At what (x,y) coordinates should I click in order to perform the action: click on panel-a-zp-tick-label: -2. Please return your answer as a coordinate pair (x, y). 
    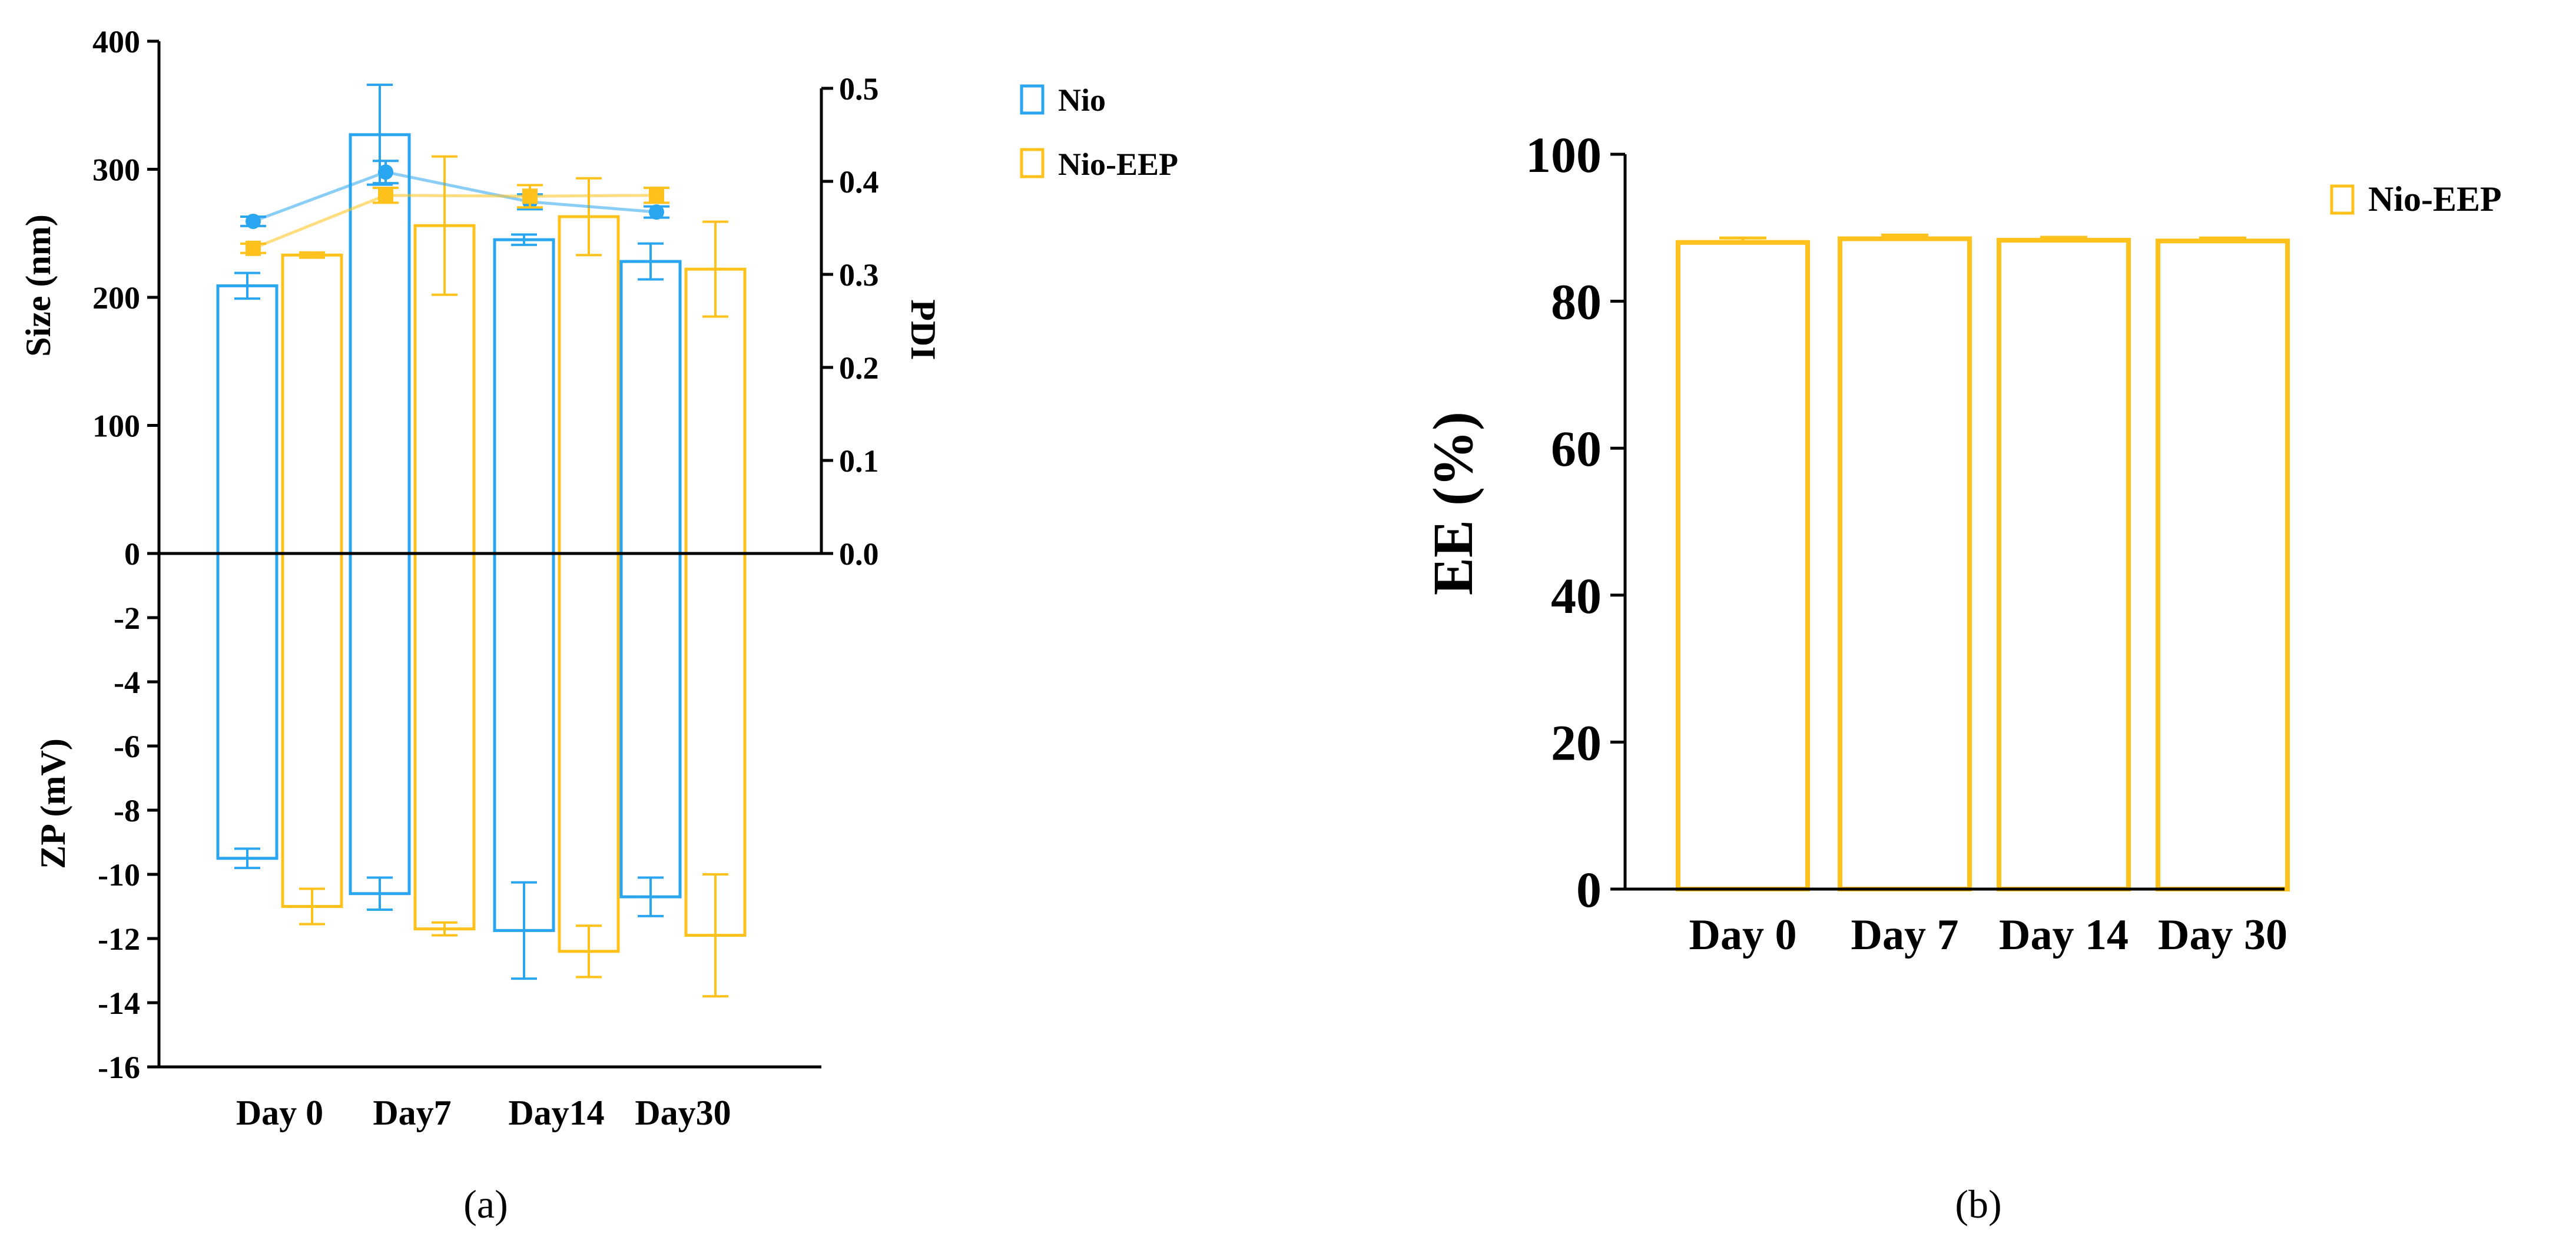
    Looking at the image, I should click on (127, 619).